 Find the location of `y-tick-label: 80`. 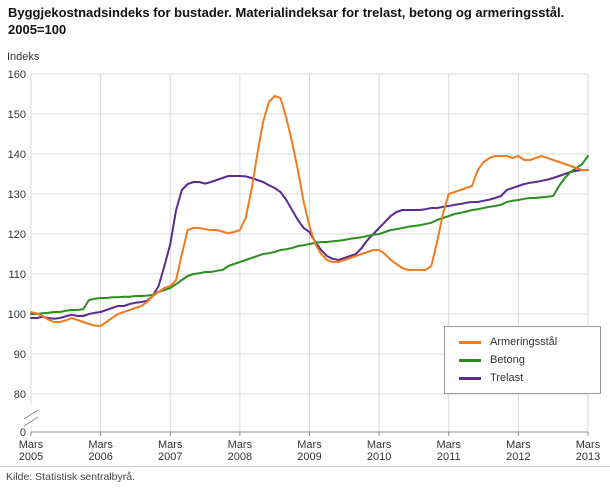

y-tick-label: 80 is located at coordinates (20, 395).